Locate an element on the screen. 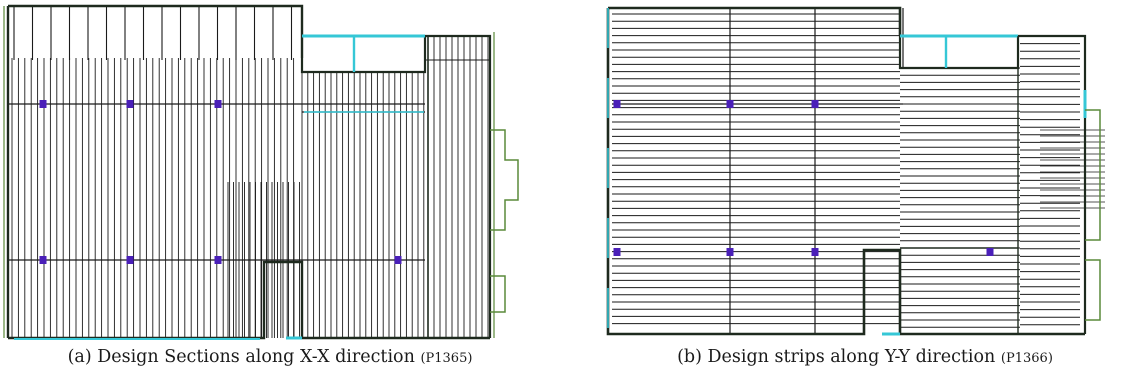  caption-b-text: (b) Design strips along Y-Y direction is located at coordinates (836, 357).